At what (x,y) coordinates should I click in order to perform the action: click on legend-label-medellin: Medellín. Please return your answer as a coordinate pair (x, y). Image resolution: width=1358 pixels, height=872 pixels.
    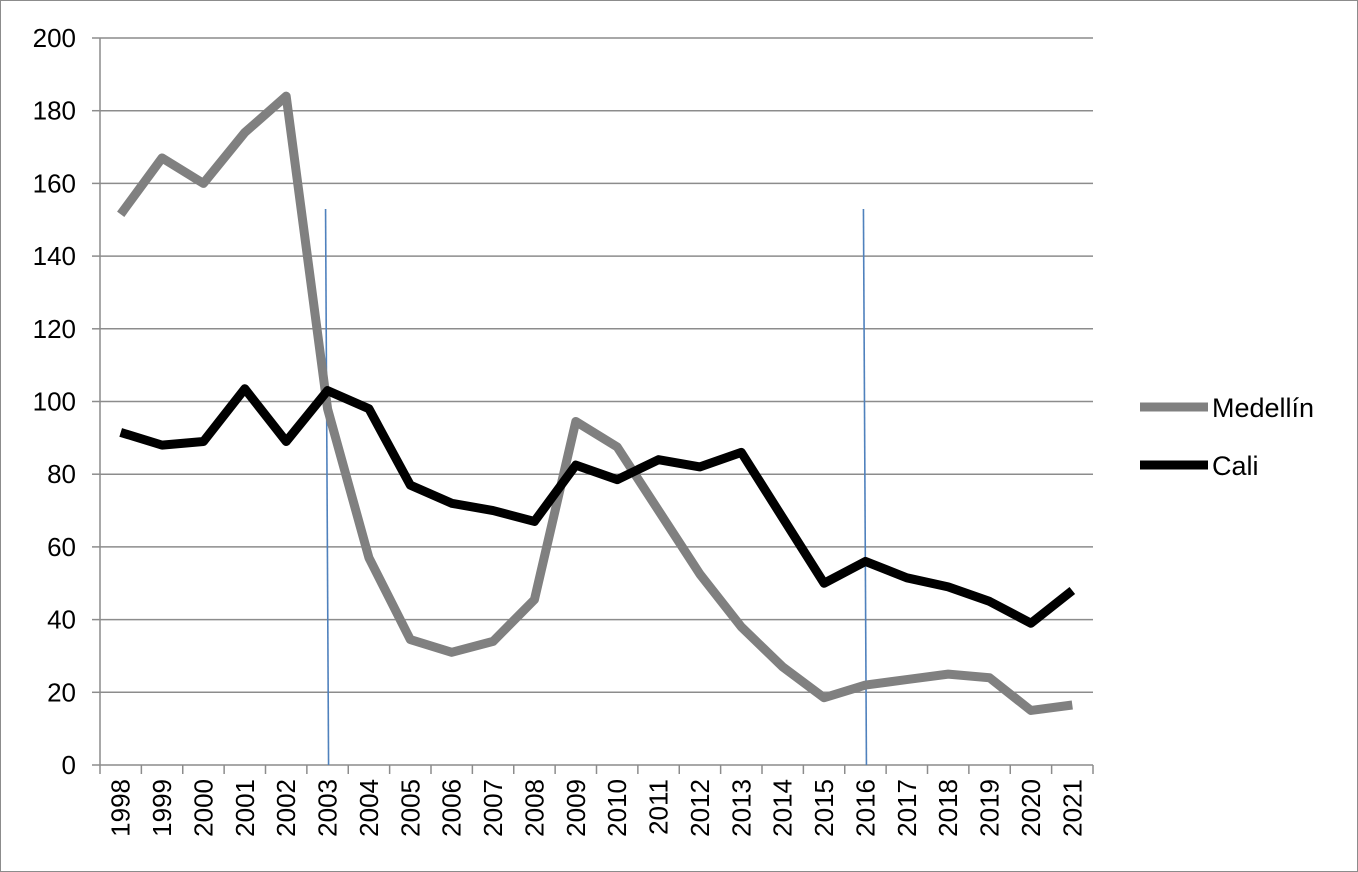
    Looking at the image, I should click on (1263, 408).